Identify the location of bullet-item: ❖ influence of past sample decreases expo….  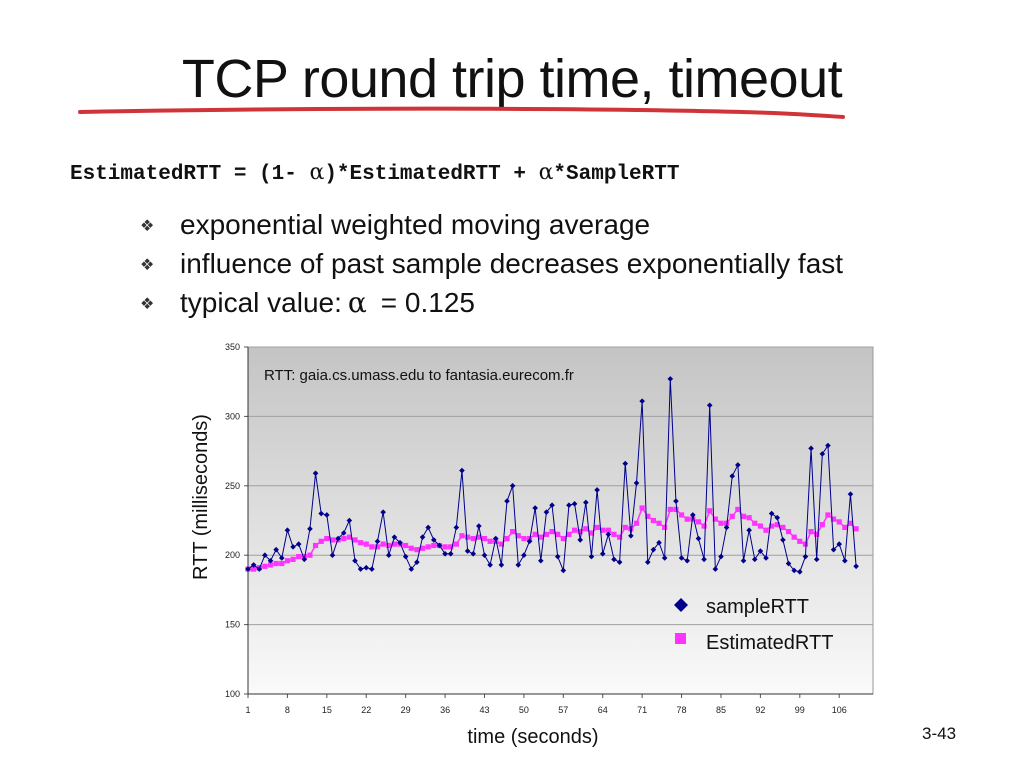
(491, 263).